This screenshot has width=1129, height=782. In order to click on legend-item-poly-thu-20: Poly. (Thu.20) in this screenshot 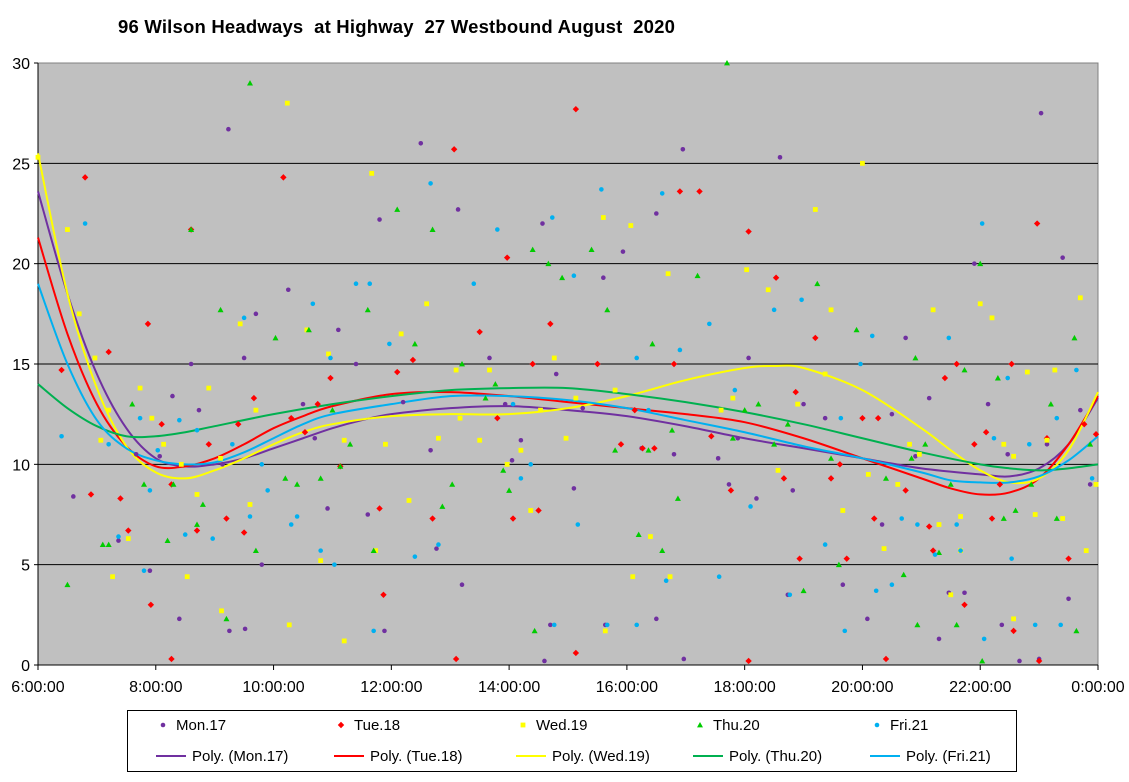, I will do `click(757, 756)`.